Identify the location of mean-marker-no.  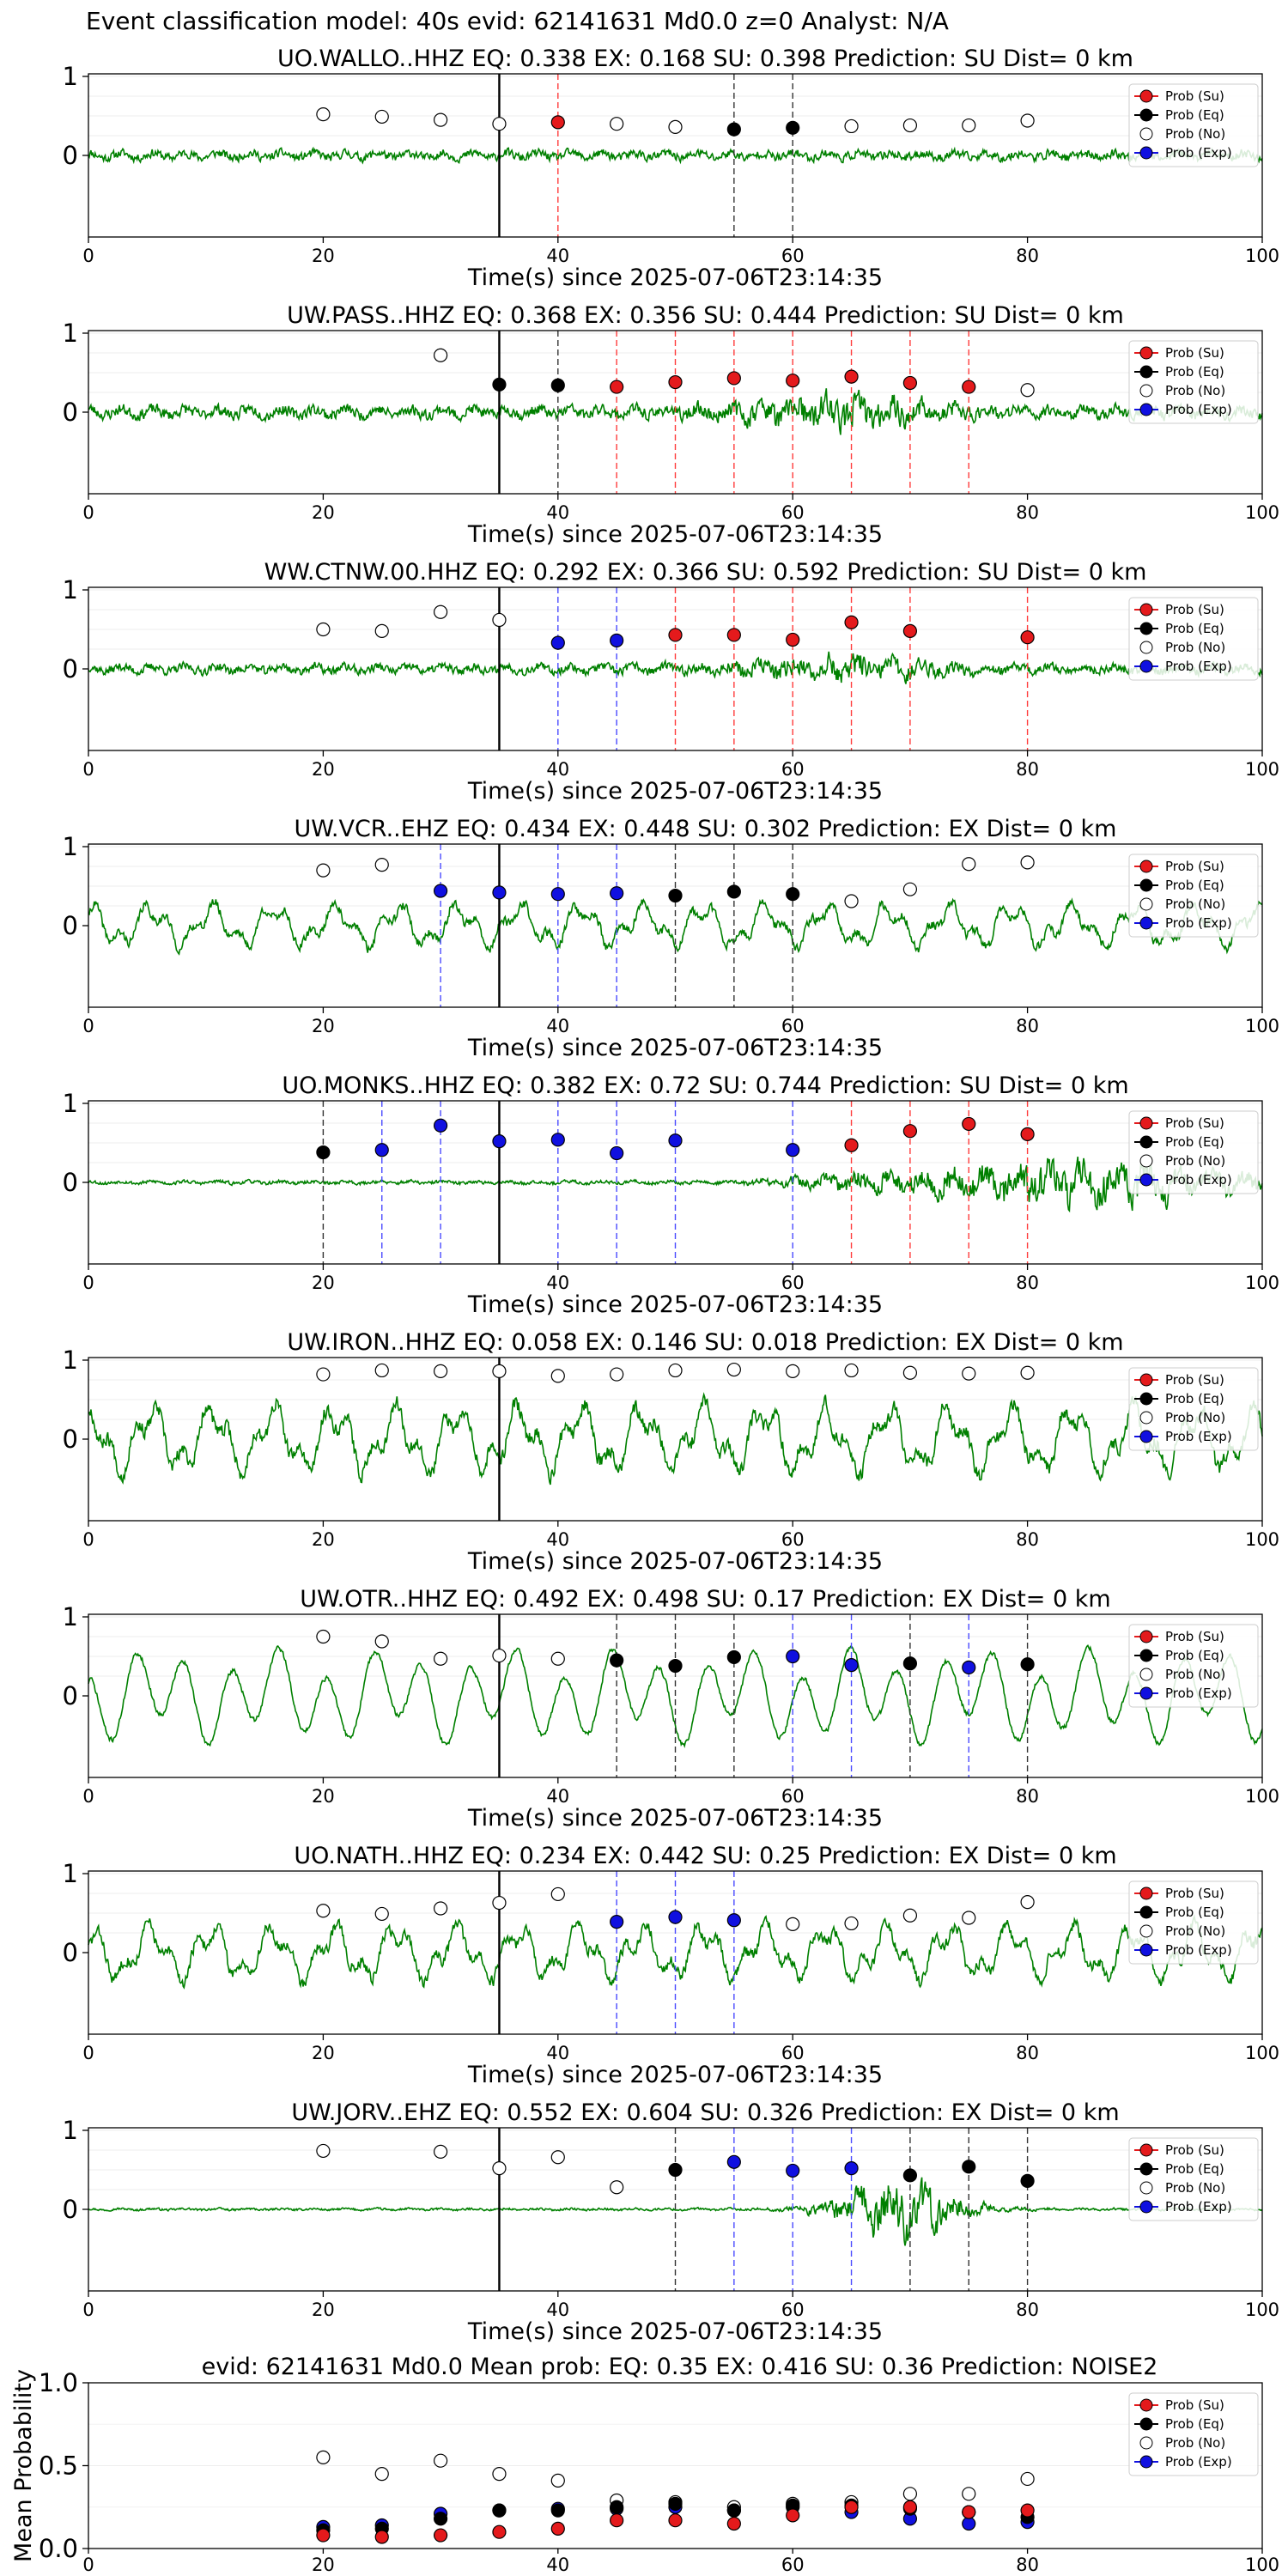
(910, 2494).